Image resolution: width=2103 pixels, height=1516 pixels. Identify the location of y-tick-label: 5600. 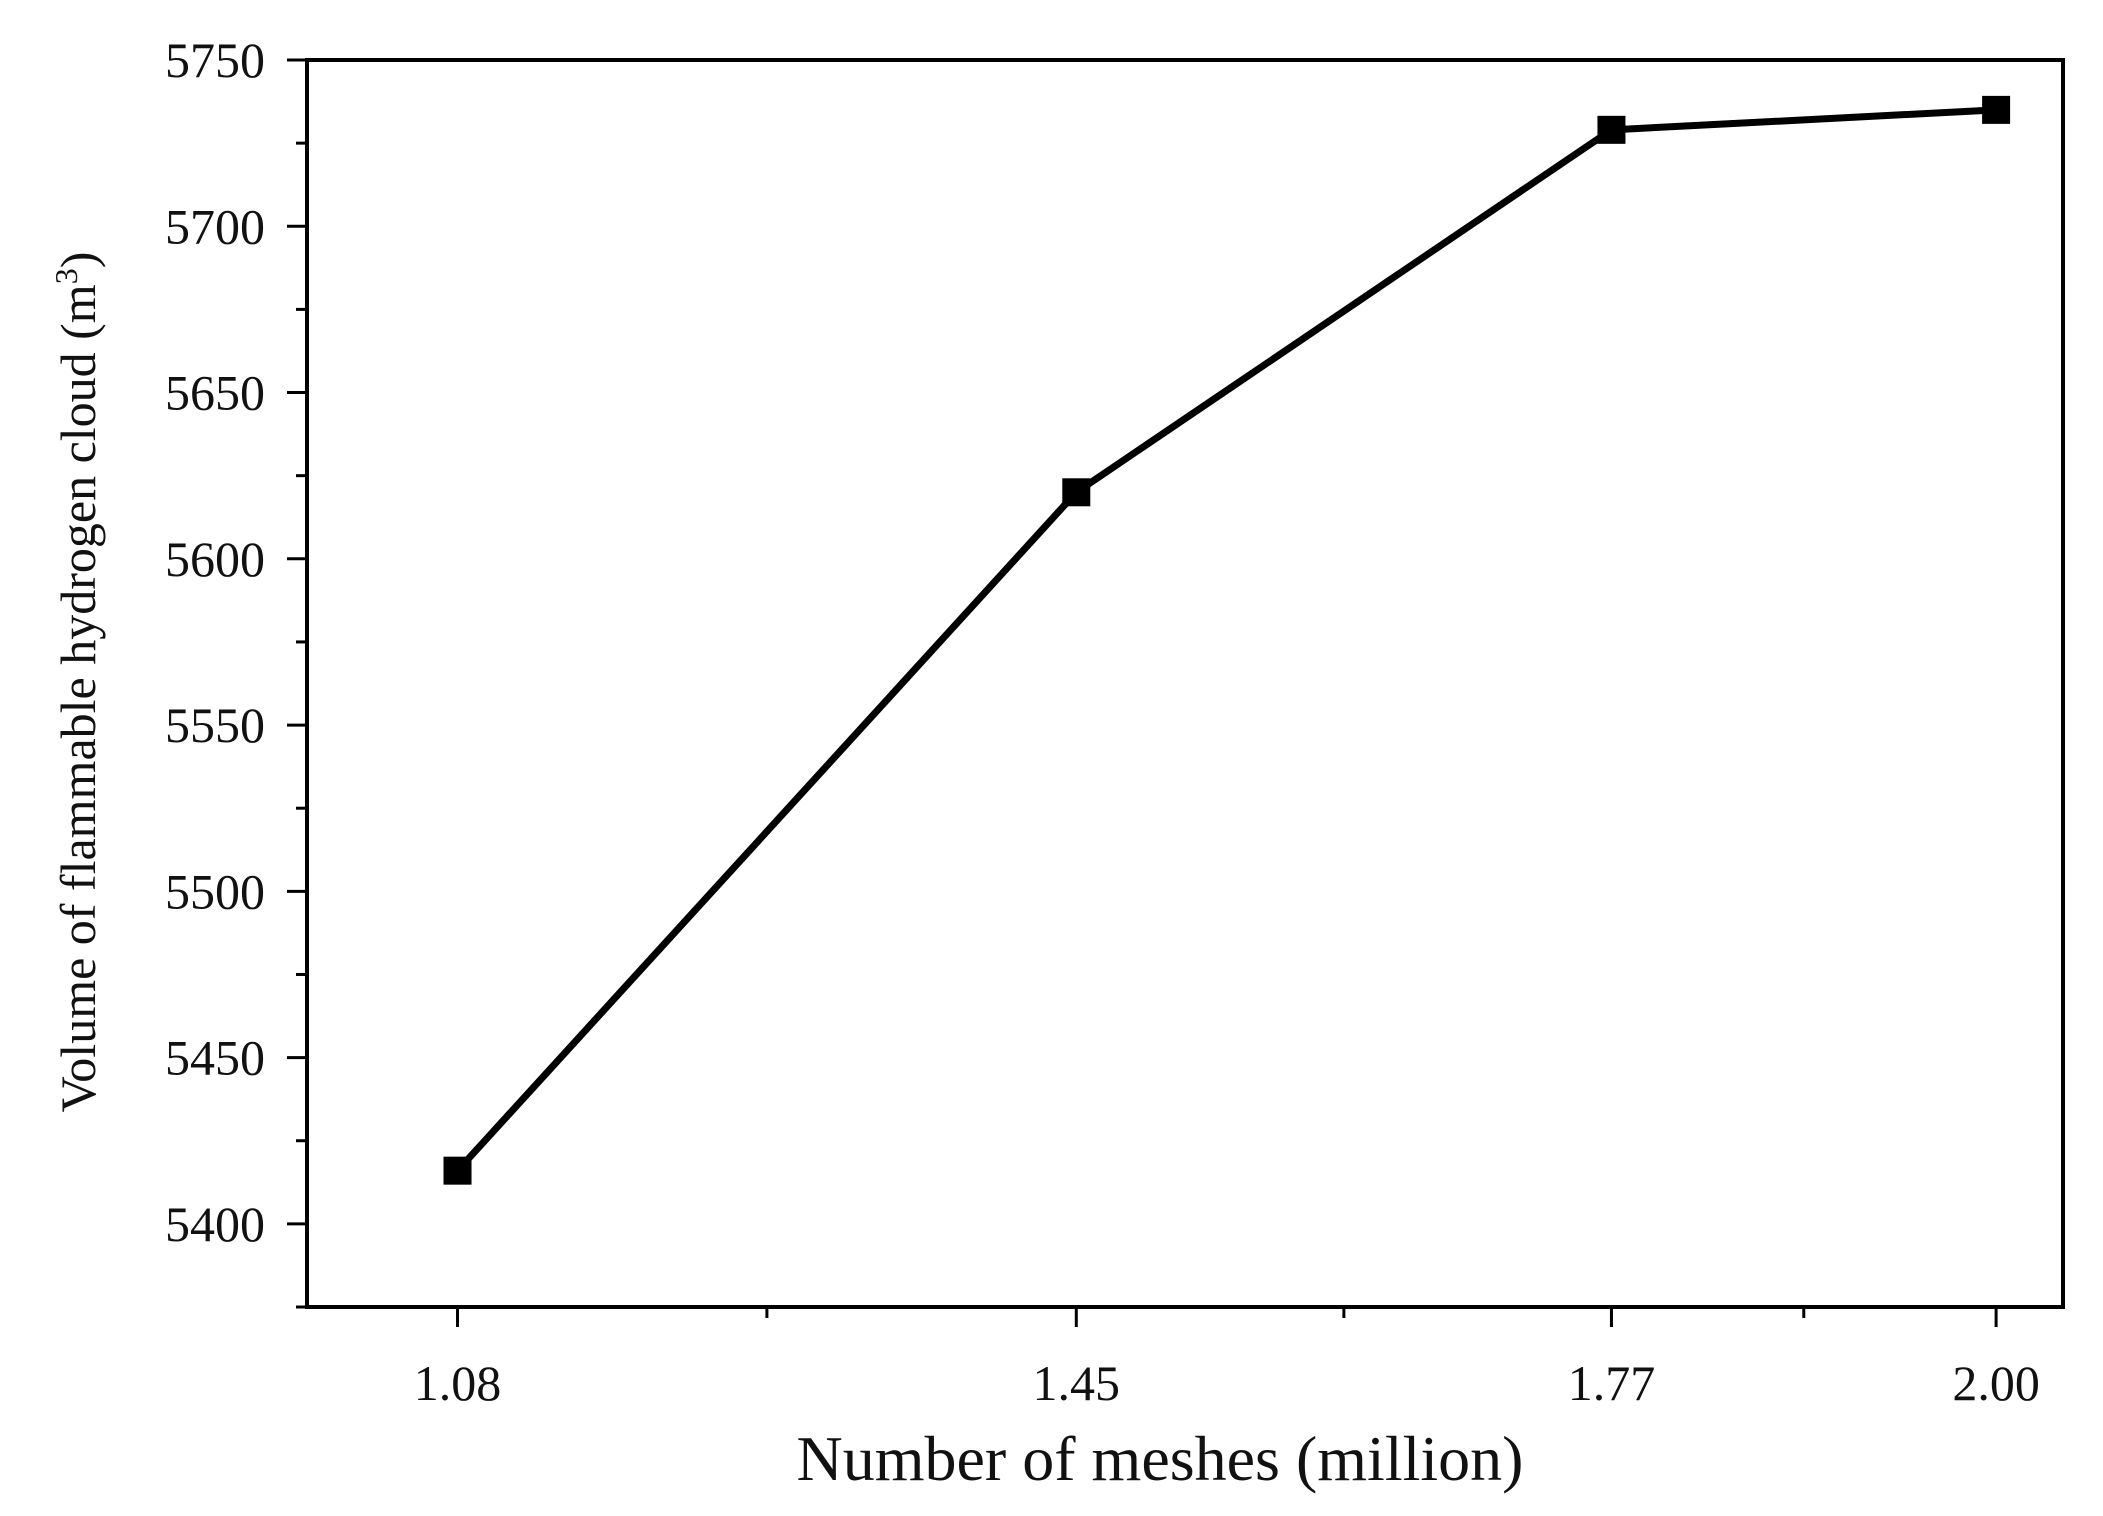
(215, 559).